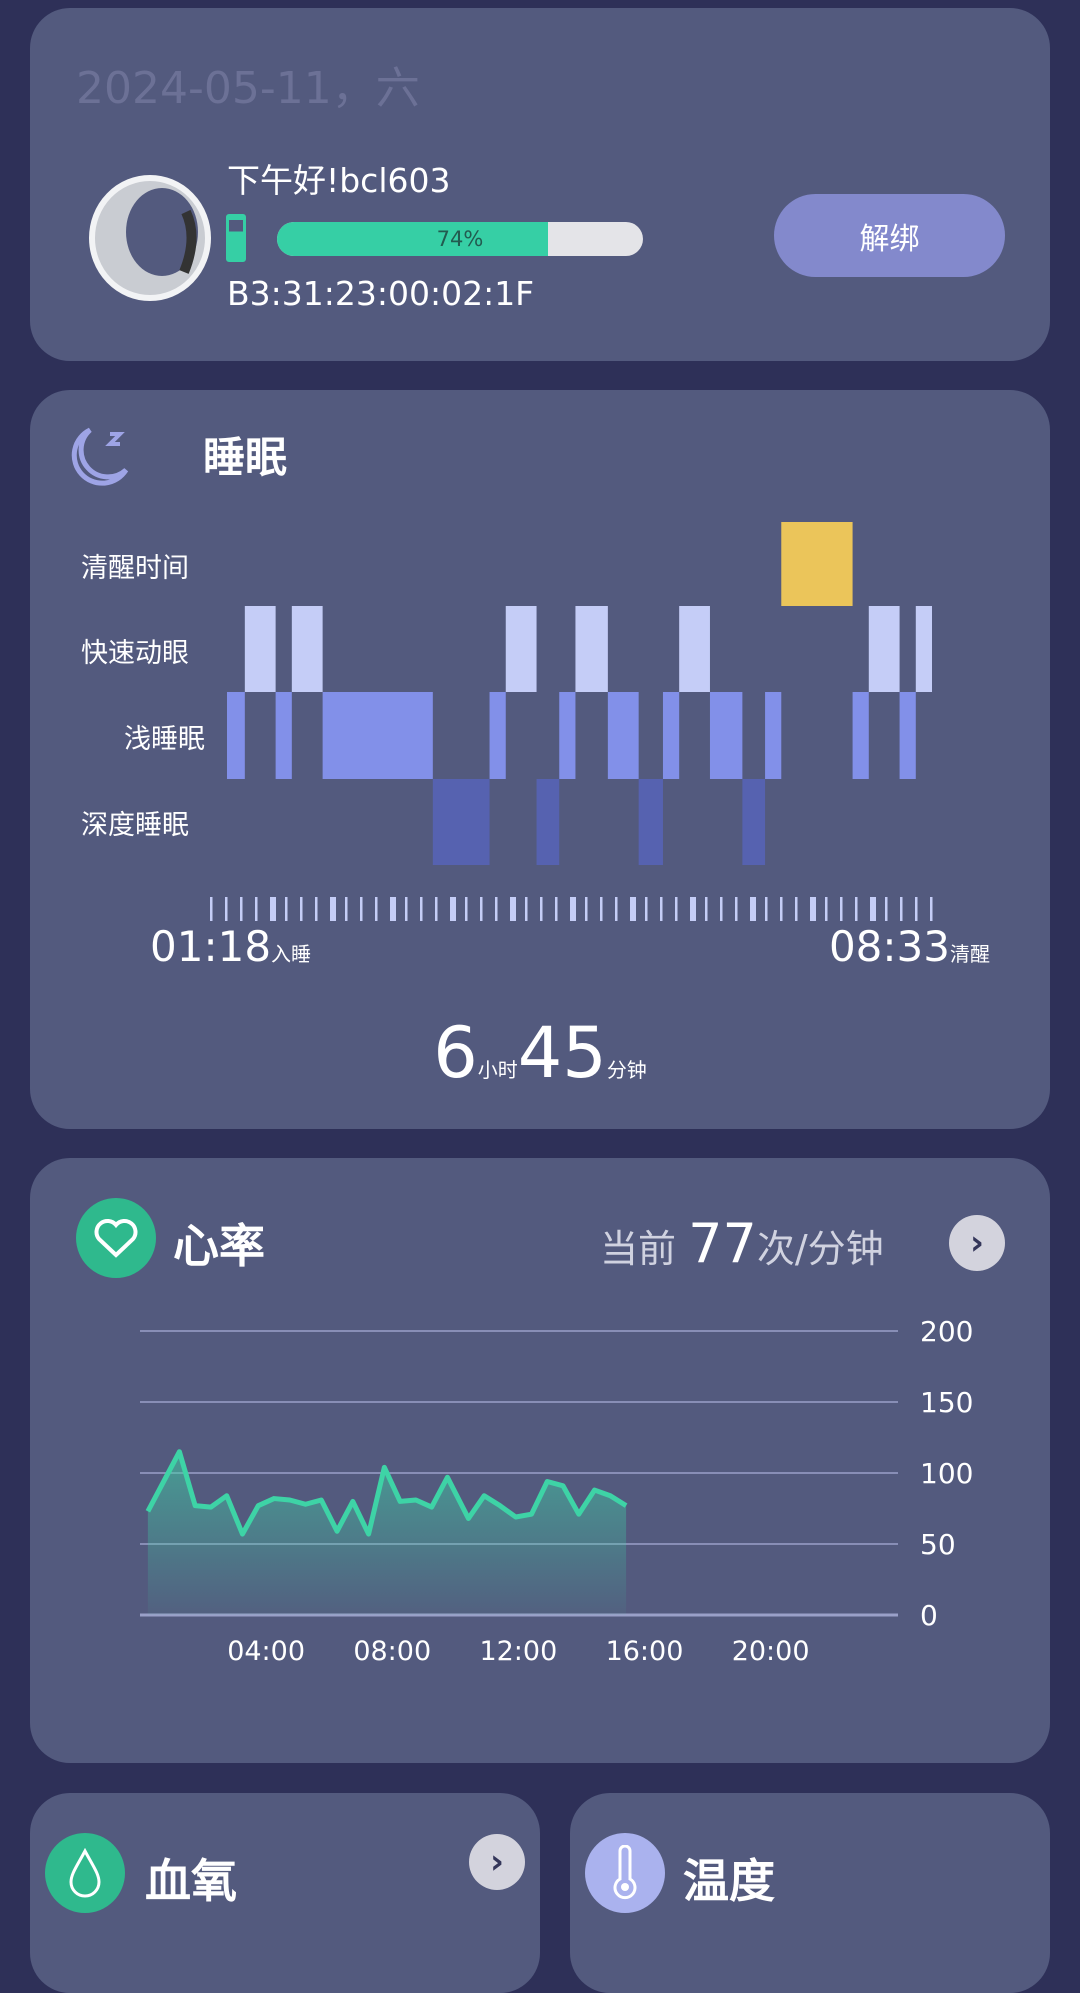 The width and height of the screenshot is (1080, 1993). What do you see at coordinates (722, 1243) in the screenshot?
I see `current-value: 77` at bounding box center [722, 1243].